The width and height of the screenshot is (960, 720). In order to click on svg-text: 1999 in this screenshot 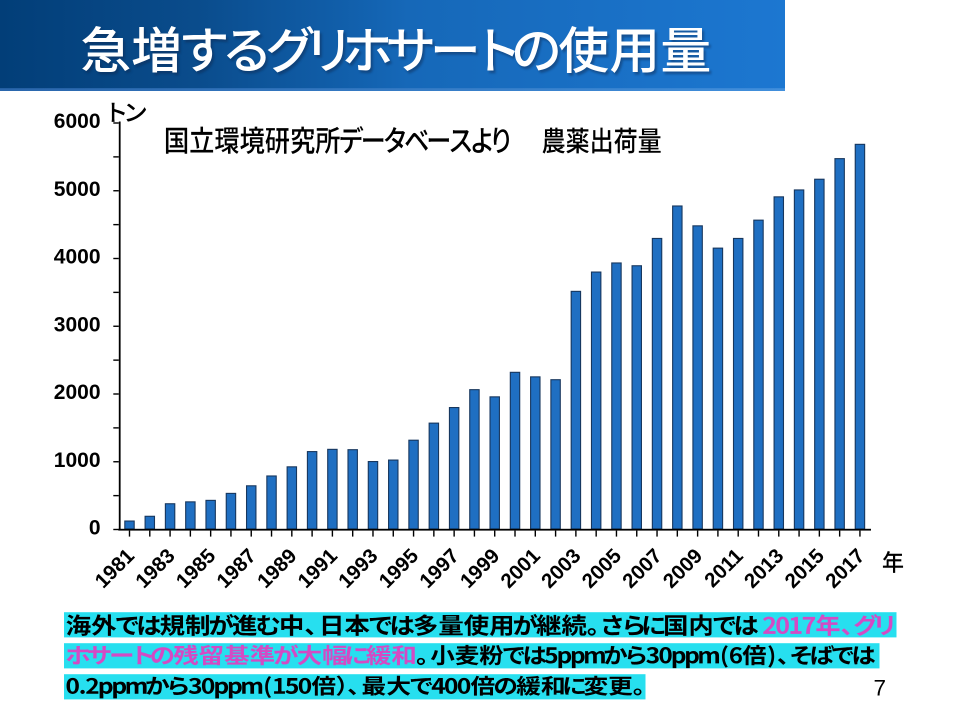, I will do `click(480, 568)`.